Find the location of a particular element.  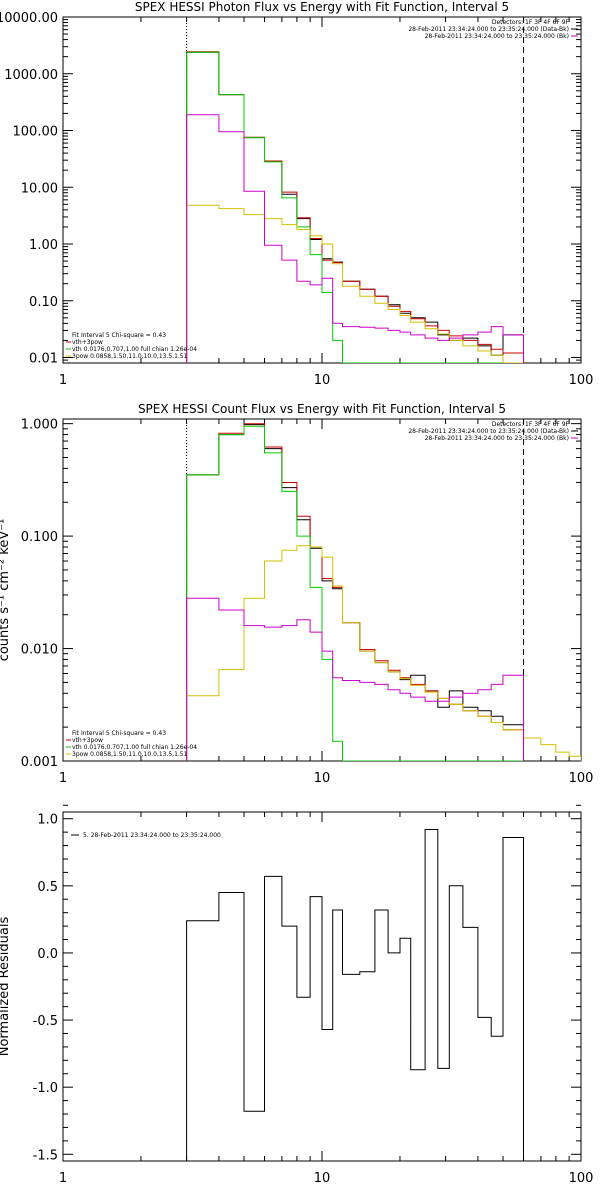

y-tick-label: 0.01 is located at coordinates (43, 359).